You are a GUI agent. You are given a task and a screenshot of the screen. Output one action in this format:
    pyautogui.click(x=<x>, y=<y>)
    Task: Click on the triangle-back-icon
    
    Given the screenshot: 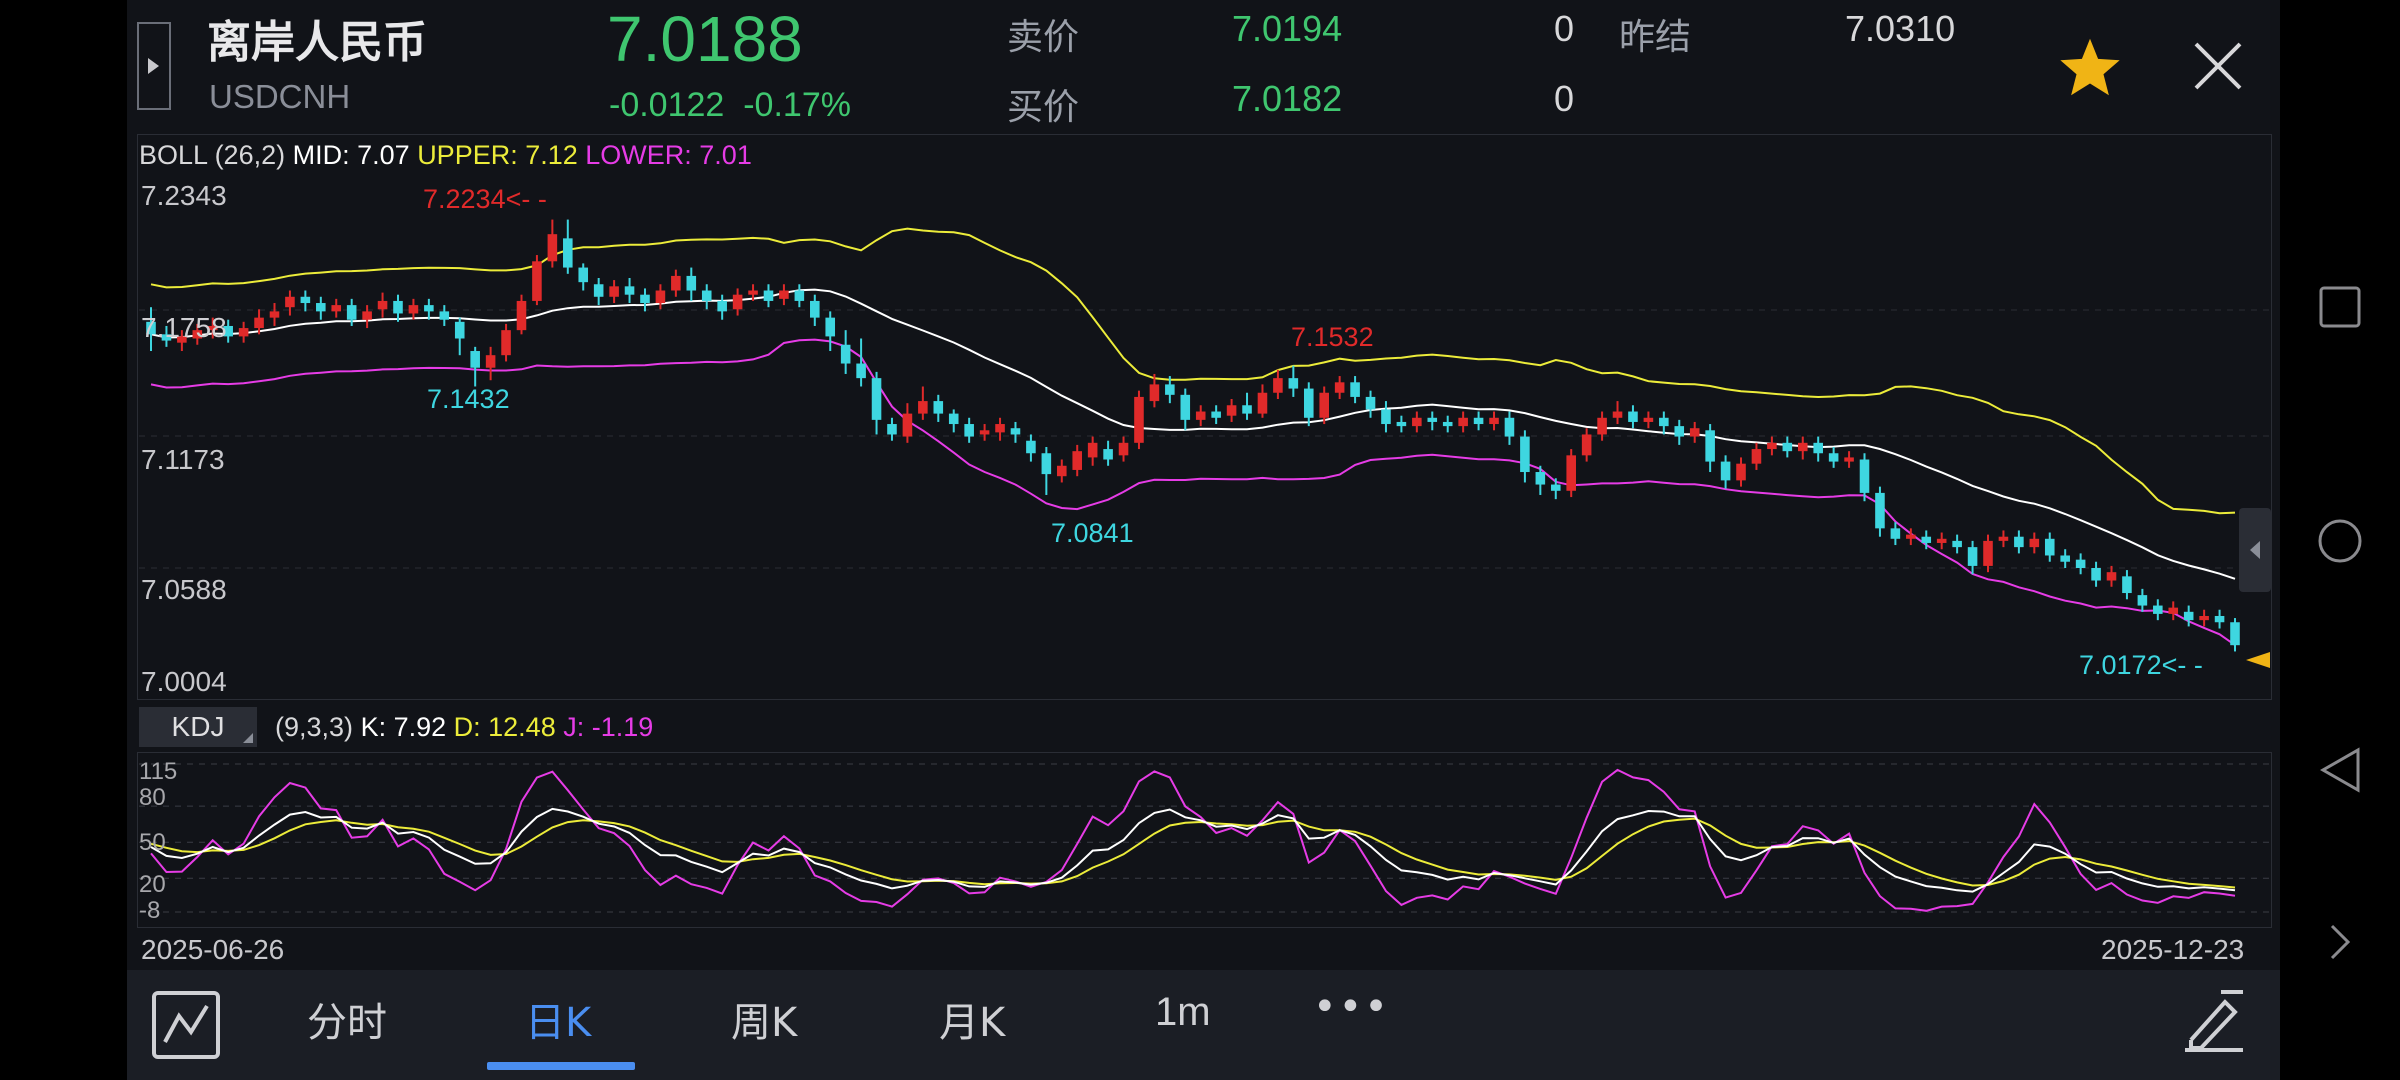 What is the action you would take?
    pyautogui.click(x=2339, y=770)
    